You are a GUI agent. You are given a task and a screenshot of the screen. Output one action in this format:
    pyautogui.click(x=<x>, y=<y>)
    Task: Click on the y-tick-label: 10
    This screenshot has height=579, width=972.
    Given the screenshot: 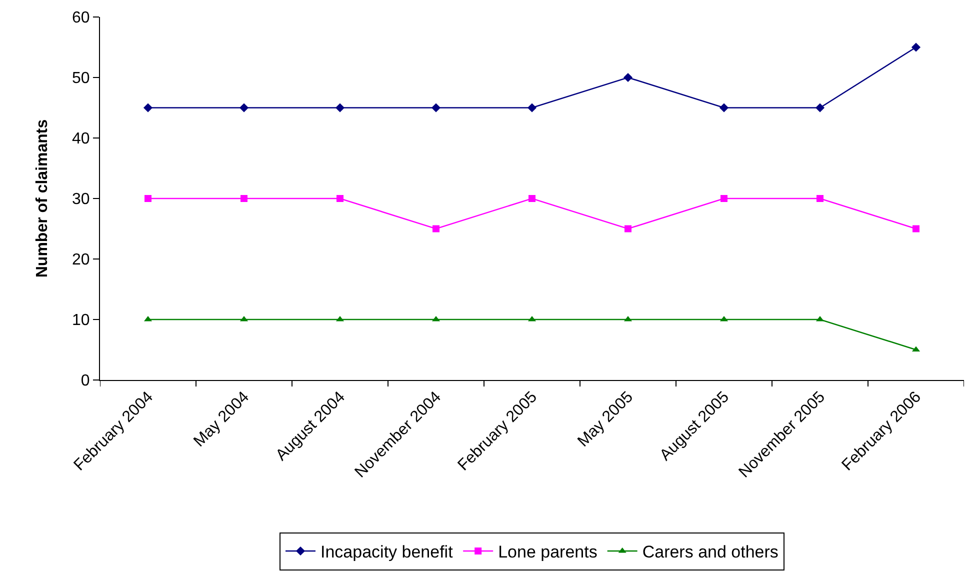 What is the action you would take?
    pyautogui.click(x=81, y=321)
    